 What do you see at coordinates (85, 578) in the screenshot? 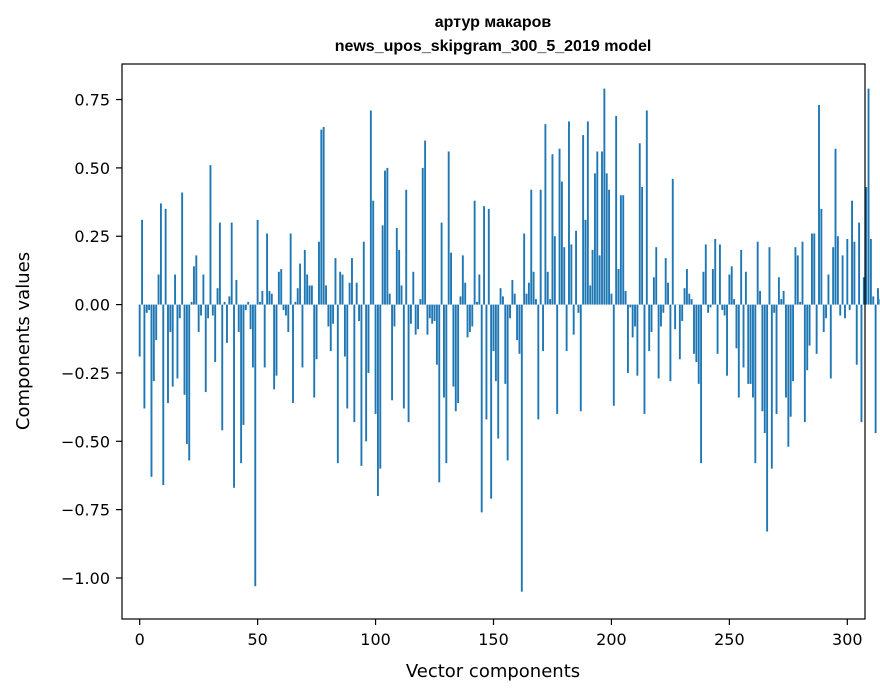
I see `y-tick-label: −1.00` at bounding box center [85, 578].